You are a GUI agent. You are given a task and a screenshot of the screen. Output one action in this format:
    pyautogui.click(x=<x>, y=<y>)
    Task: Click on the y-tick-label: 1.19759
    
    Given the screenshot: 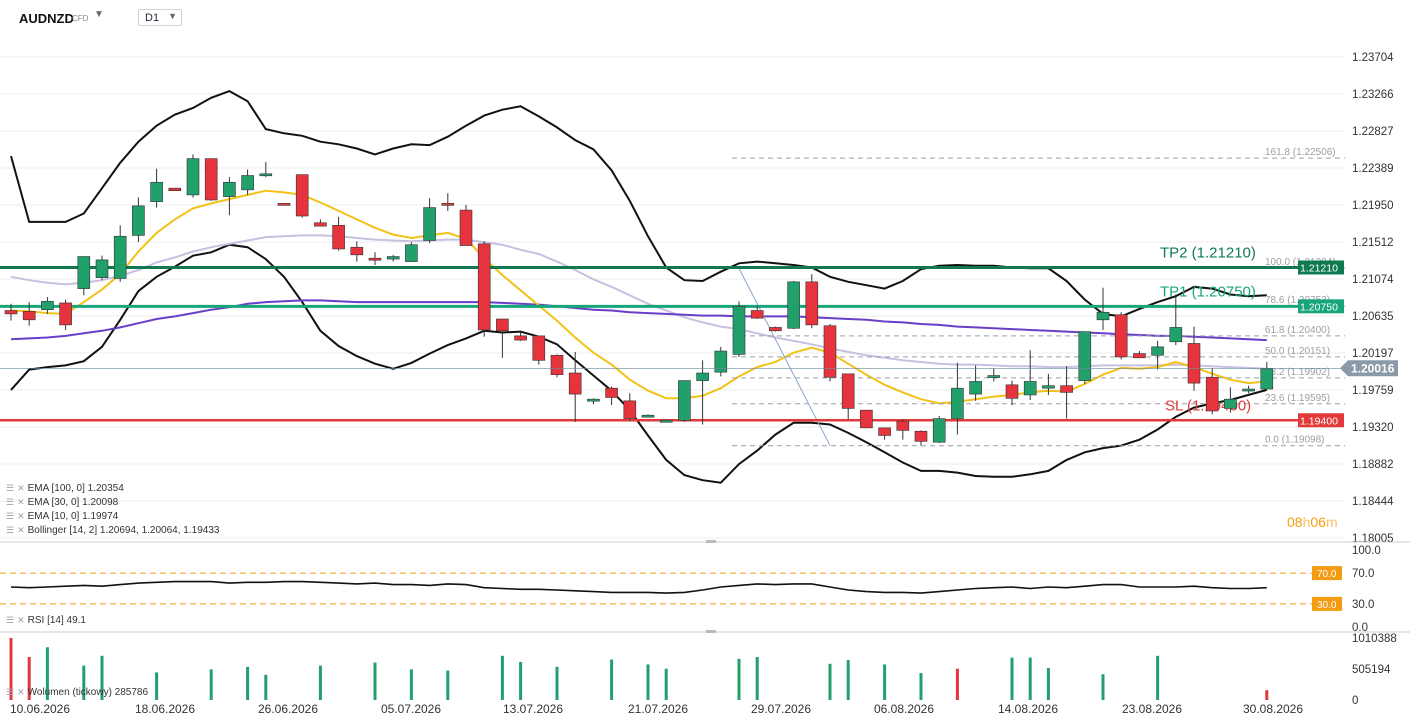 What is the action you would take?
    pyautogui.click(x=1373, y=391)
    